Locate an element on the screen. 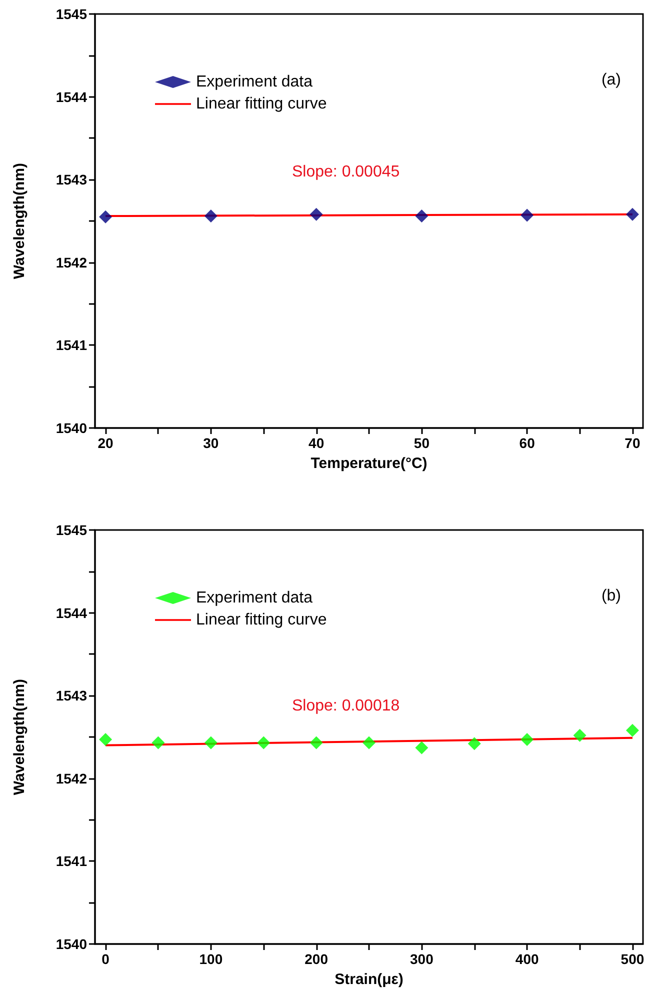 The height and width of the screenshot is (995, 649). x-axis-title: Temperature(°C) is located at coordinates (369, 463).